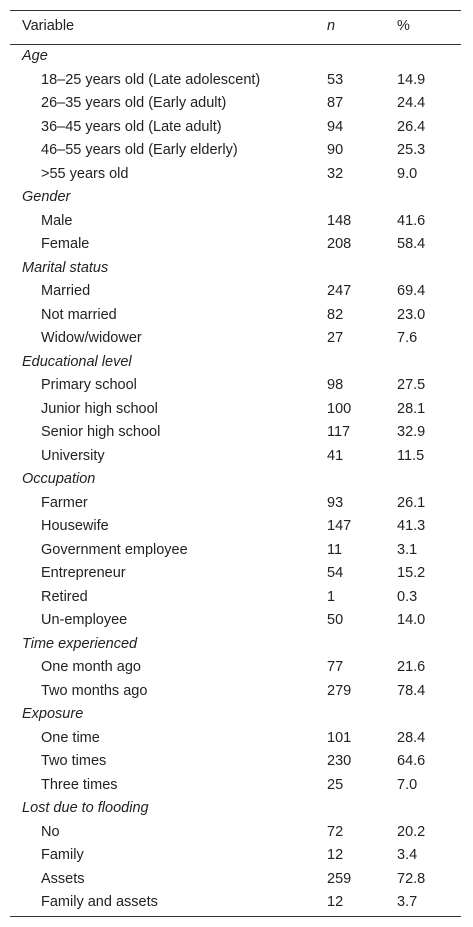 This screenshot has height=927, width=473. What do you see at coordinates (151, 79) in the screenshot?
I see `row-label: 18–25 years old (Late adolescent)` at bounding box center [151, 79].